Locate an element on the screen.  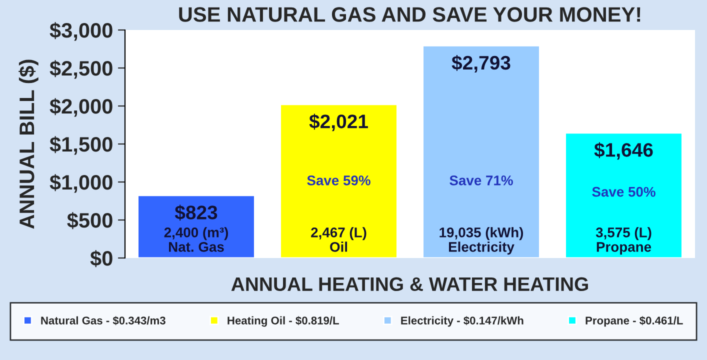
y-tick-label: $0 is located at coordinates (101, 259).